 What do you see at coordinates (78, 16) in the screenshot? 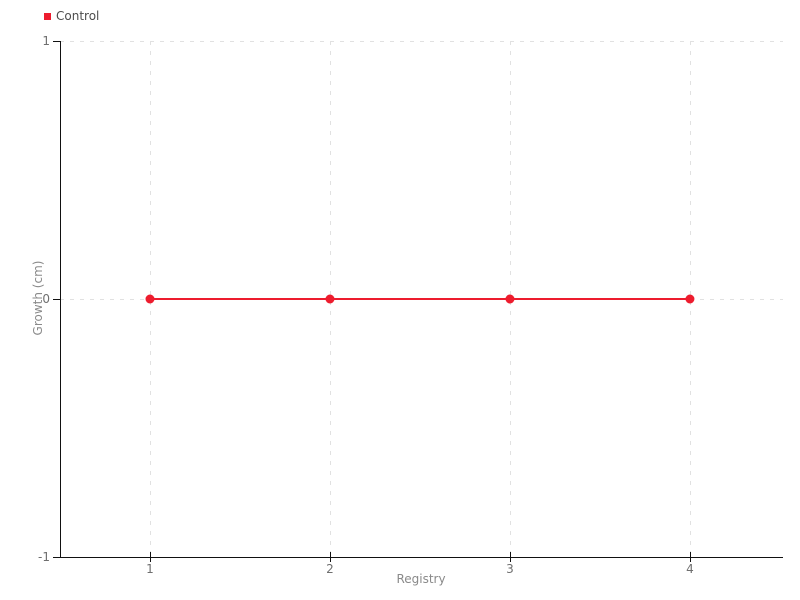
I see `legend-label: Control` at bounding box center [78, 16].